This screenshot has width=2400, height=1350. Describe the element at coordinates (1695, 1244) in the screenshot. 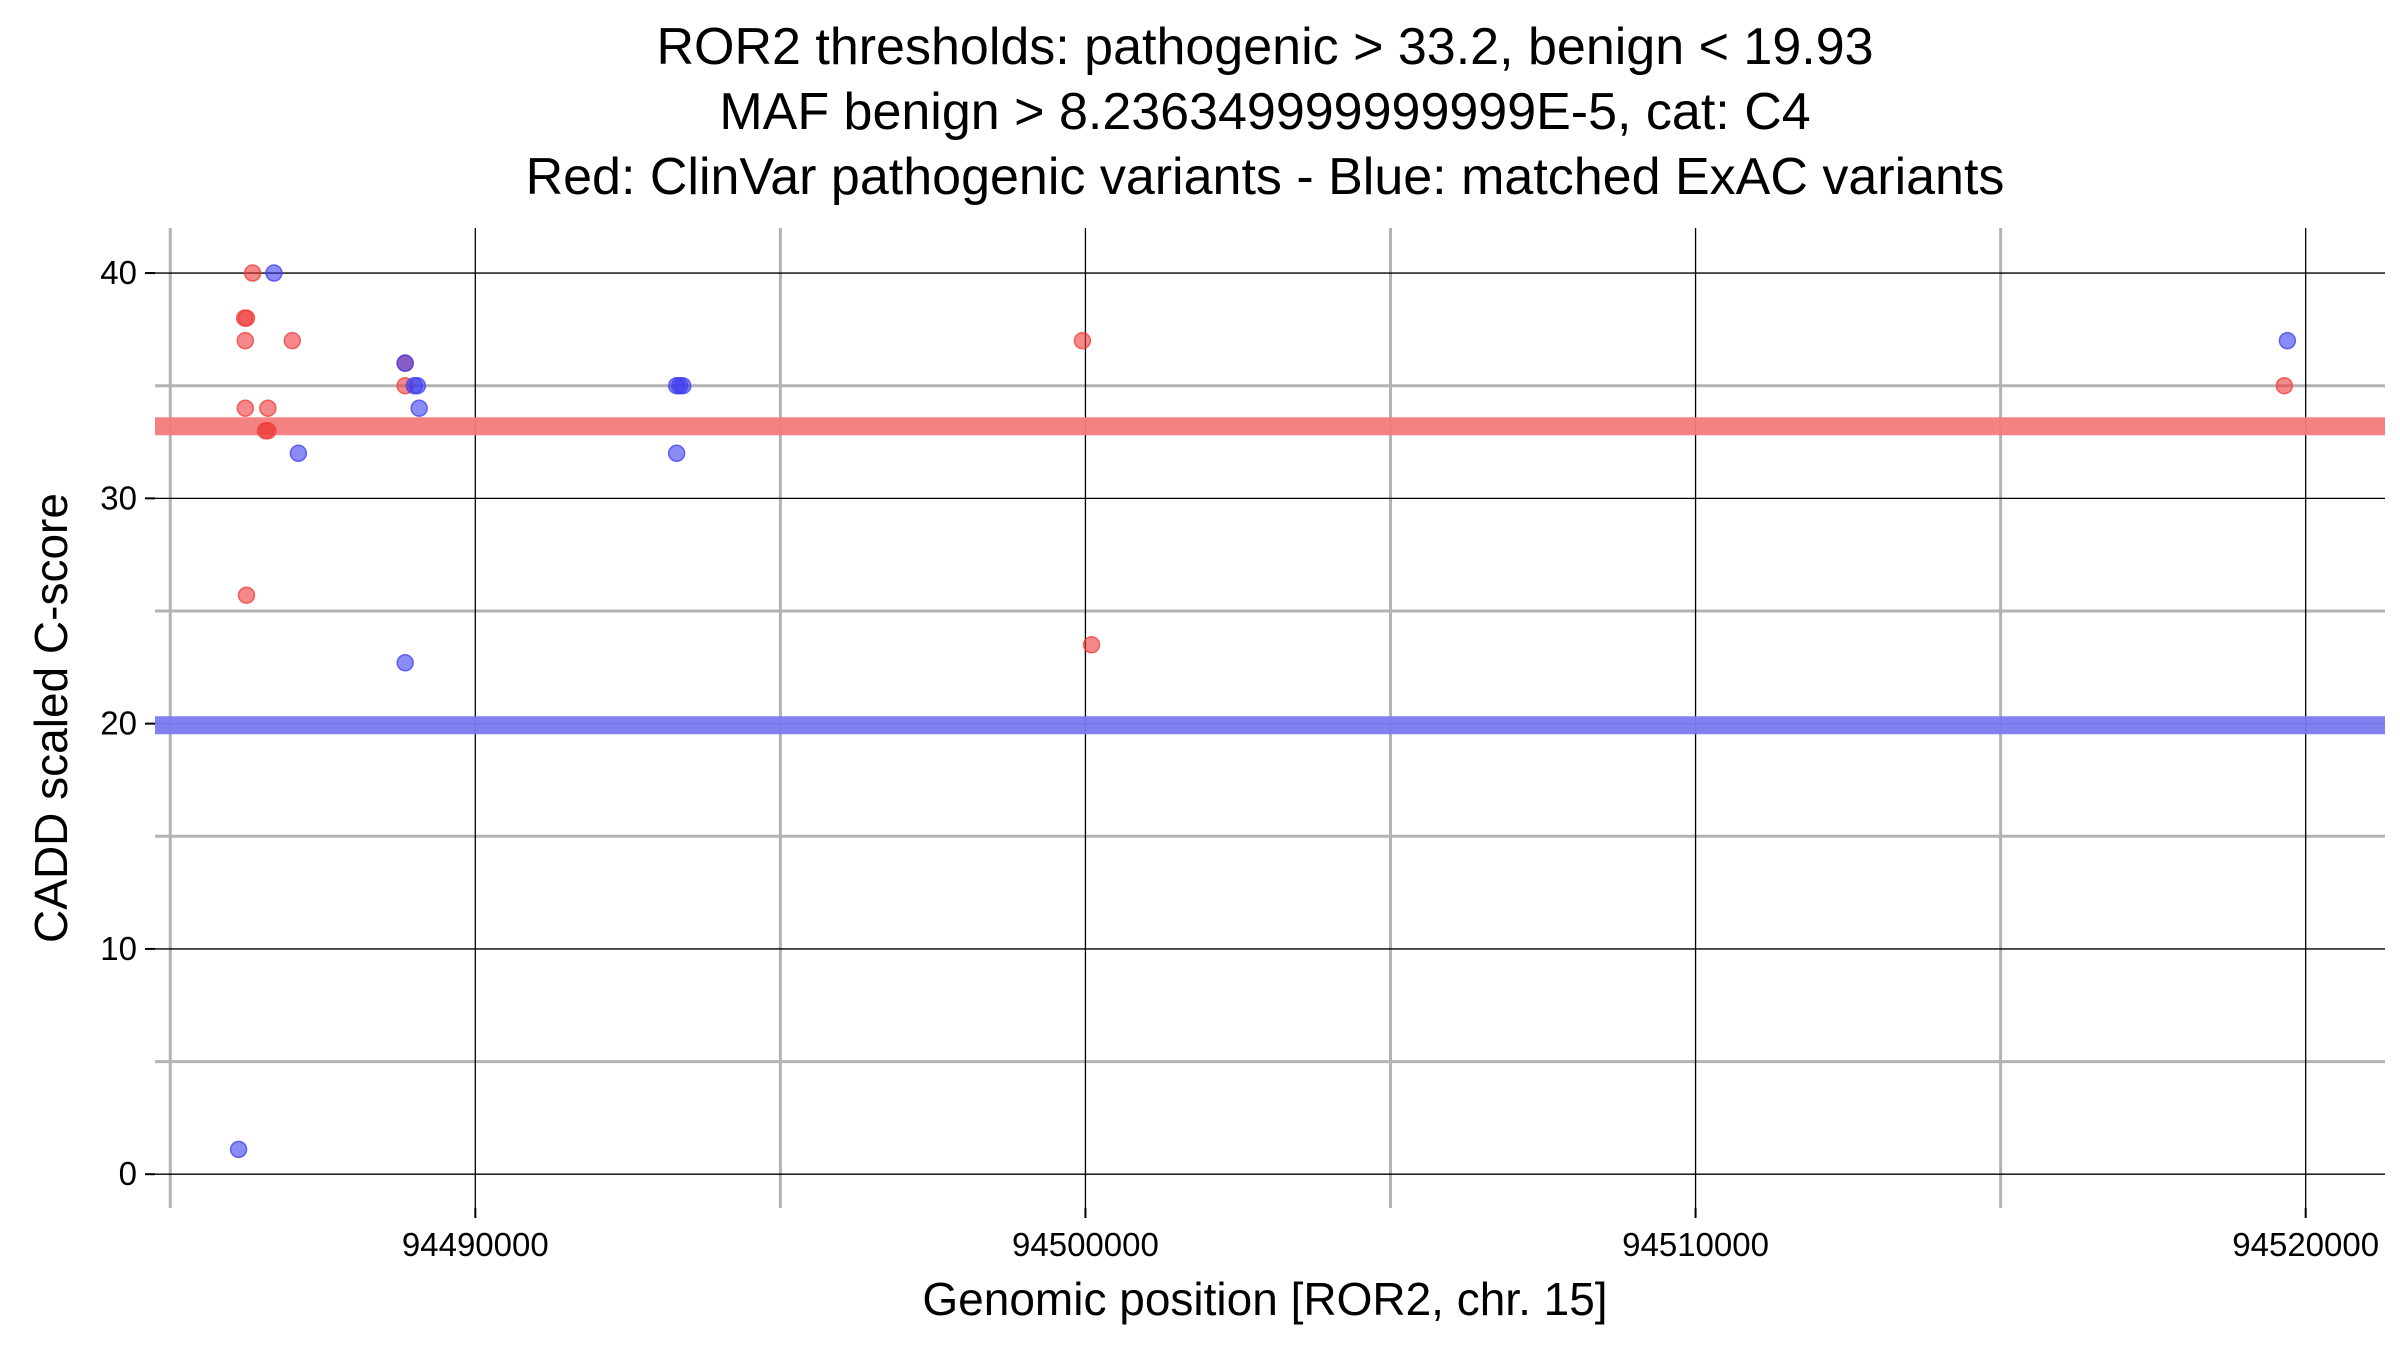

I see `x-tick-label: 94510000` at that location.